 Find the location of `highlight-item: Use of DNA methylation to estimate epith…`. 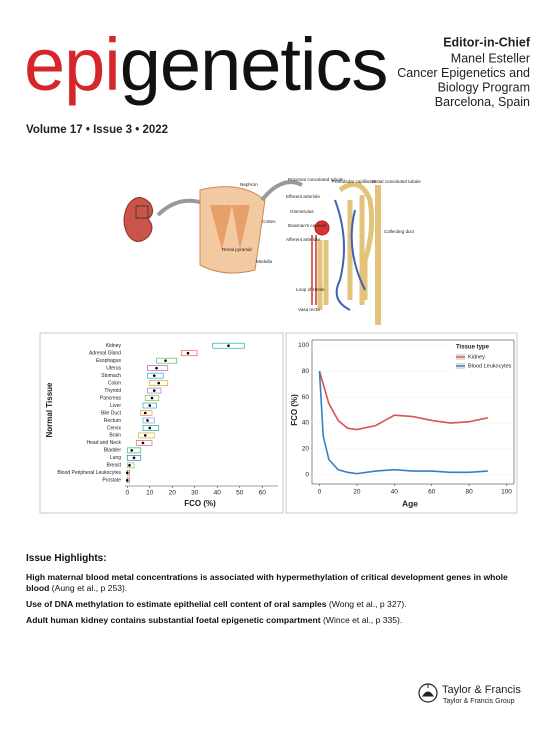

highlight-item: Use of DNA methylation to estimate epith… is located at coordinates (278, 604).